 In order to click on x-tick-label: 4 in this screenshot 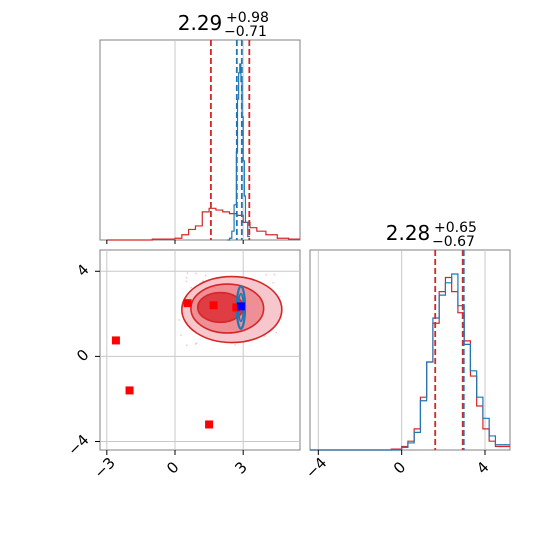, I will do `click(482, 467)`.